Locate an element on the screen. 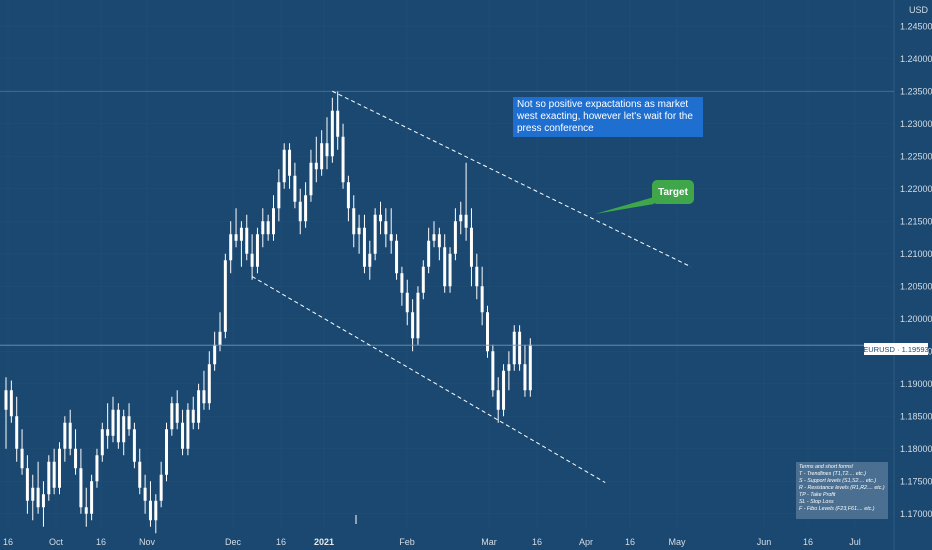 Image resolution: width=932 pixels, height=550 pixels. y-tick-label: 1.20500 is located at coordinates (916, 286).